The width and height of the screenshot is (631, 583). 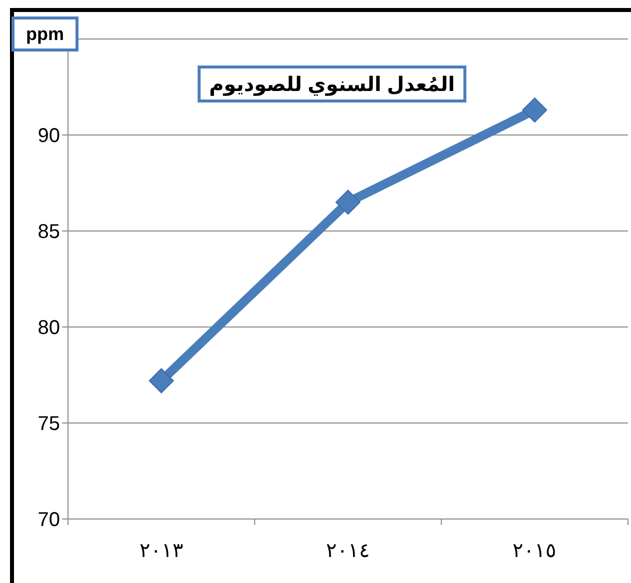 I want to click on y-tick-label: 70, so click(x=49, y=520).